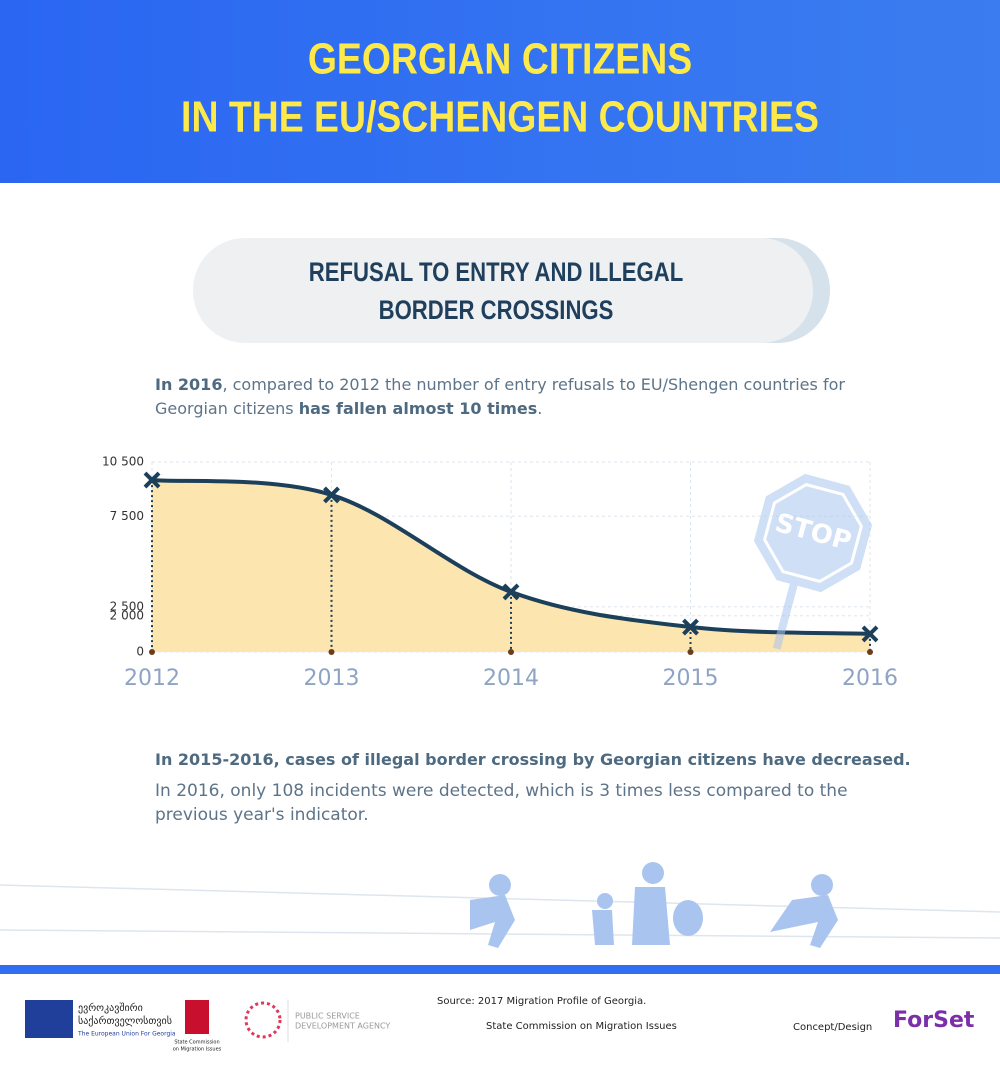 This screenshot has height=1074, width=1000. What do you see at coordinates (110, 1008) in the screenshot?
I see `eu-text: ევროკავშირი` at bounding box center [110, 1008].